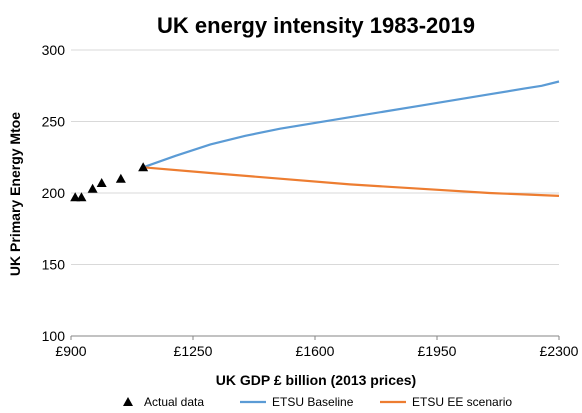 This screenshot has width=582, height=413. What do you see at coordinates (54, 122) in the screenshot?
I see `y-tick-label: 250` at bounding box center [54, 122].